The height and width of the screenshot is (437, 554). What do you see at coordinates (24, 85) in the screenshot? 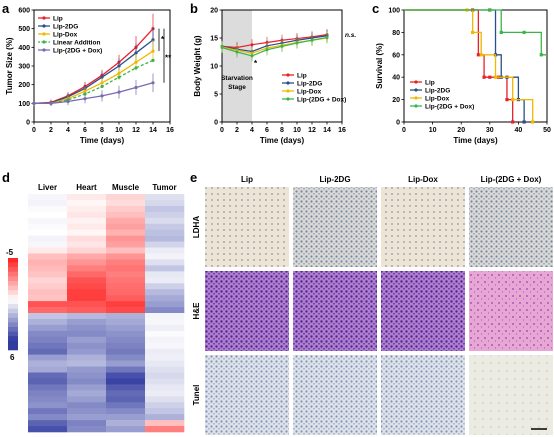
I see `y-tick-label: 200` at bounding box center [24, 85].